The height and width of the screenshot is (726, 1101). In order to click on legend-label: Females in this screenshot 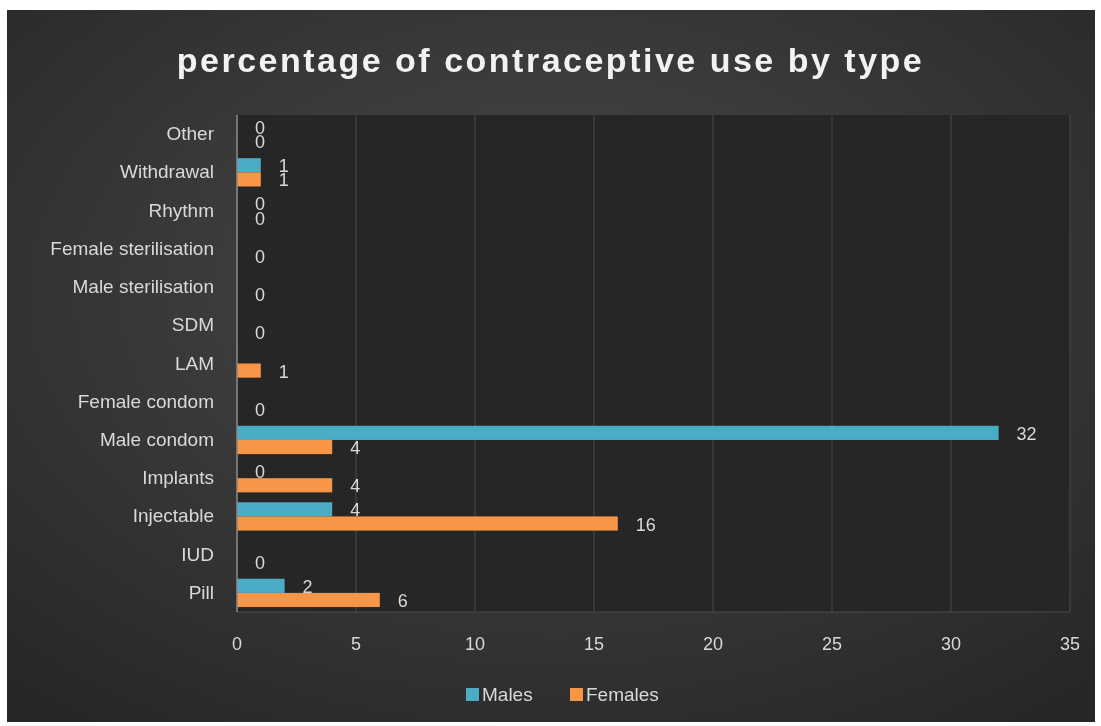, I will do `click(622, 694)`.